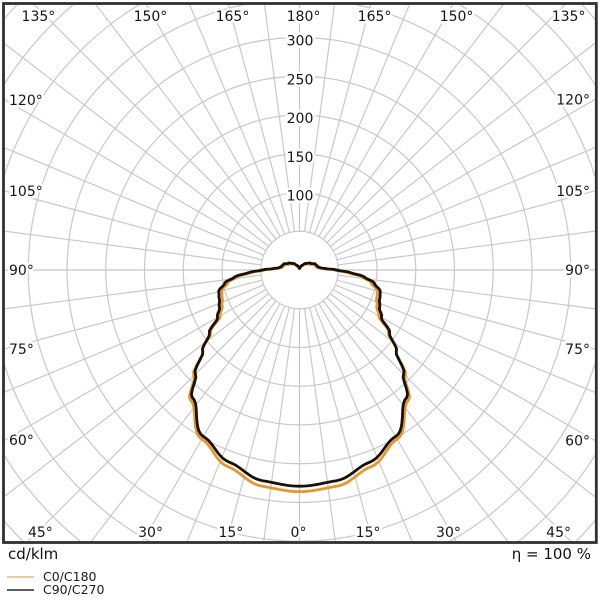  Describe the element at coordinates (74, 589) in the screenshot. I see `legend-label-c90: C90/C270` at that location.